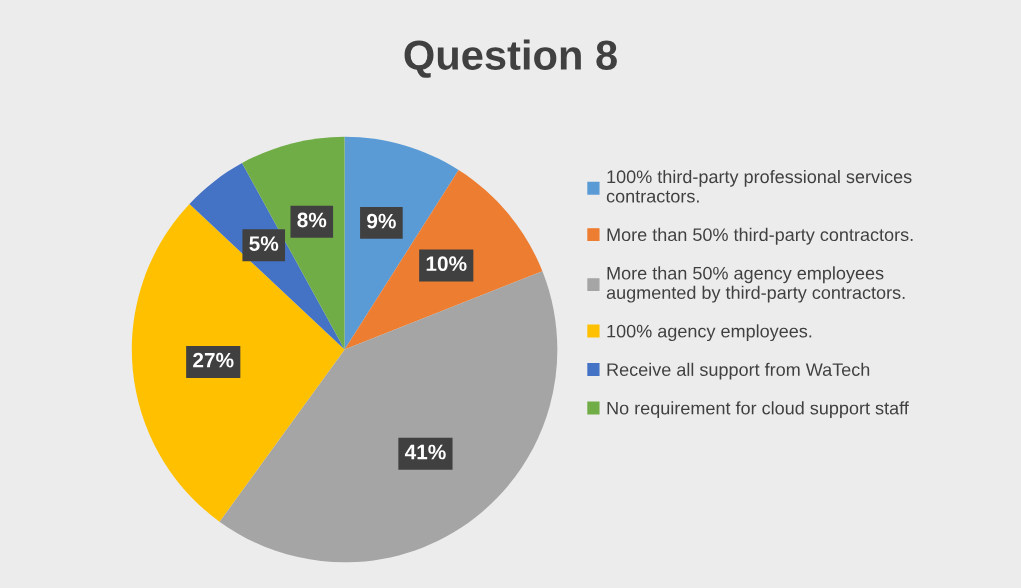  What do you see at coordinates (738, 371) in the screenshot?
I see `legend-label: Receive all support from WaTech` at bounding box center [738, 371].